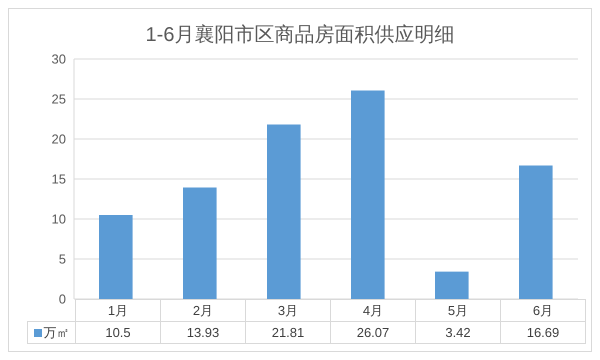  What do you see at coordinates (59, 59) in the screenshot?
I see `y-tick-label: 30` at bounding box center [59, 59].